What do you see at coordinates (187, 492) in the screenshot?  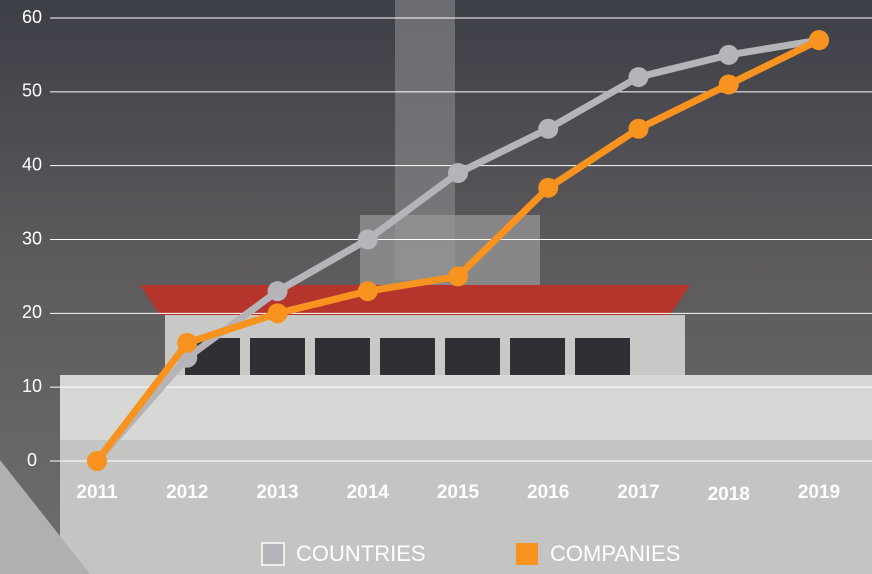 I see `x-tick-label: 2012` at bounding box center [187, 492].